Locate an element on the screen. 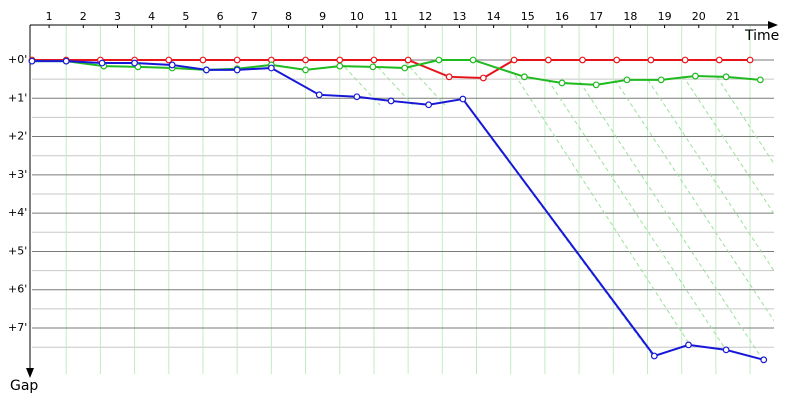  x-tick-label: 8 is located at coordinates (288, 16).